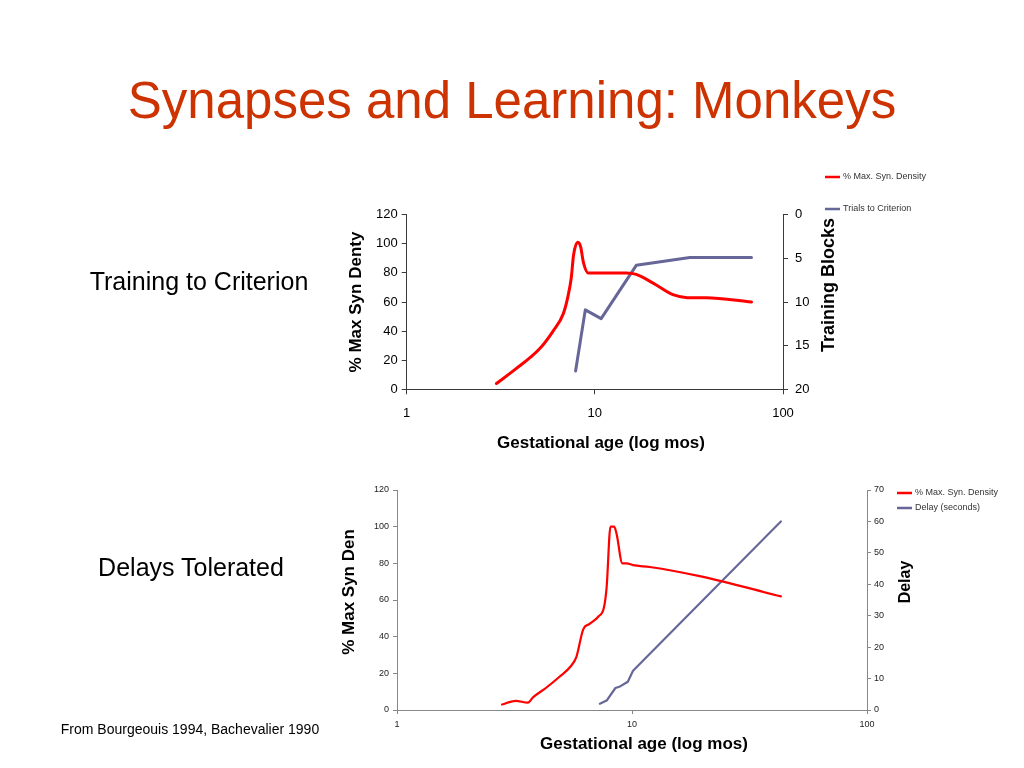 This screenshot has height=768, width=1024. Describe the element at coordinates (199, 281) in the screenshot. I see `text: Training to Criterion` at that location.